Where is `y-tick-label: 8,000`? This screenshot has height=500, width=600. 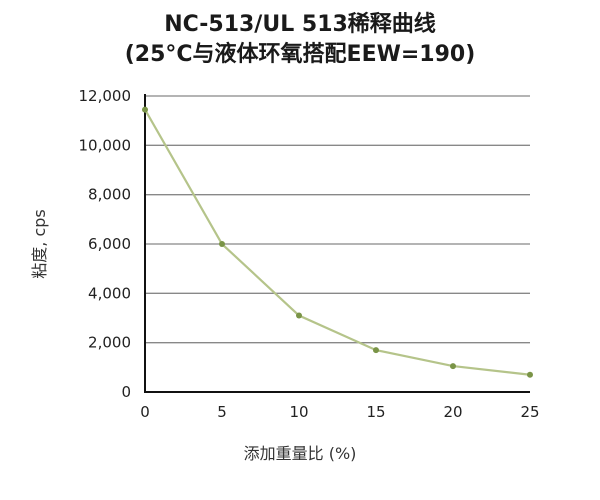
y-tick-label: 8,000 is located at coordinates (109, 195).